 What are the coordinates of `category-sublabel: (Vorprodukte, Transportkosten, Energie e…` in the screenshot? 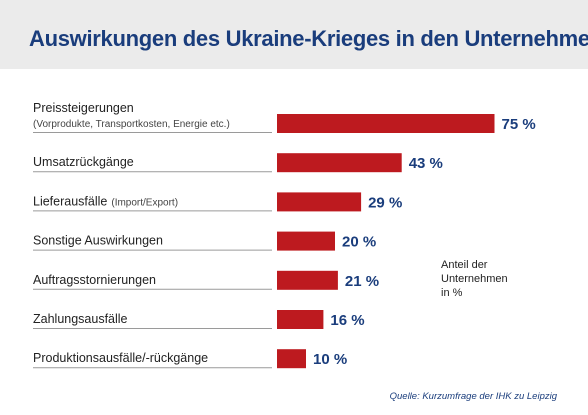 It's located at (131, 124).